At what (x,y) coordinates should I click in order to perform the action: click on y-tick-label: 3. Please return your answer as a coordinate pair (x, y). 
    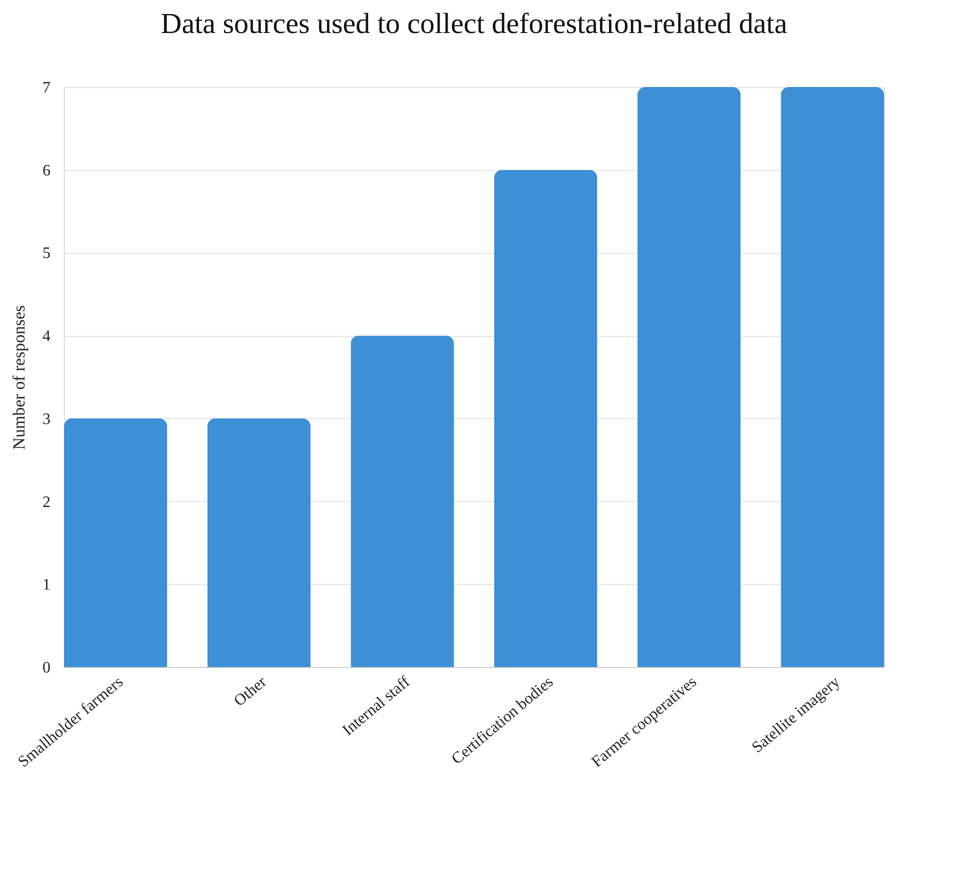
    Looking at the image, I should click on (46, 419).